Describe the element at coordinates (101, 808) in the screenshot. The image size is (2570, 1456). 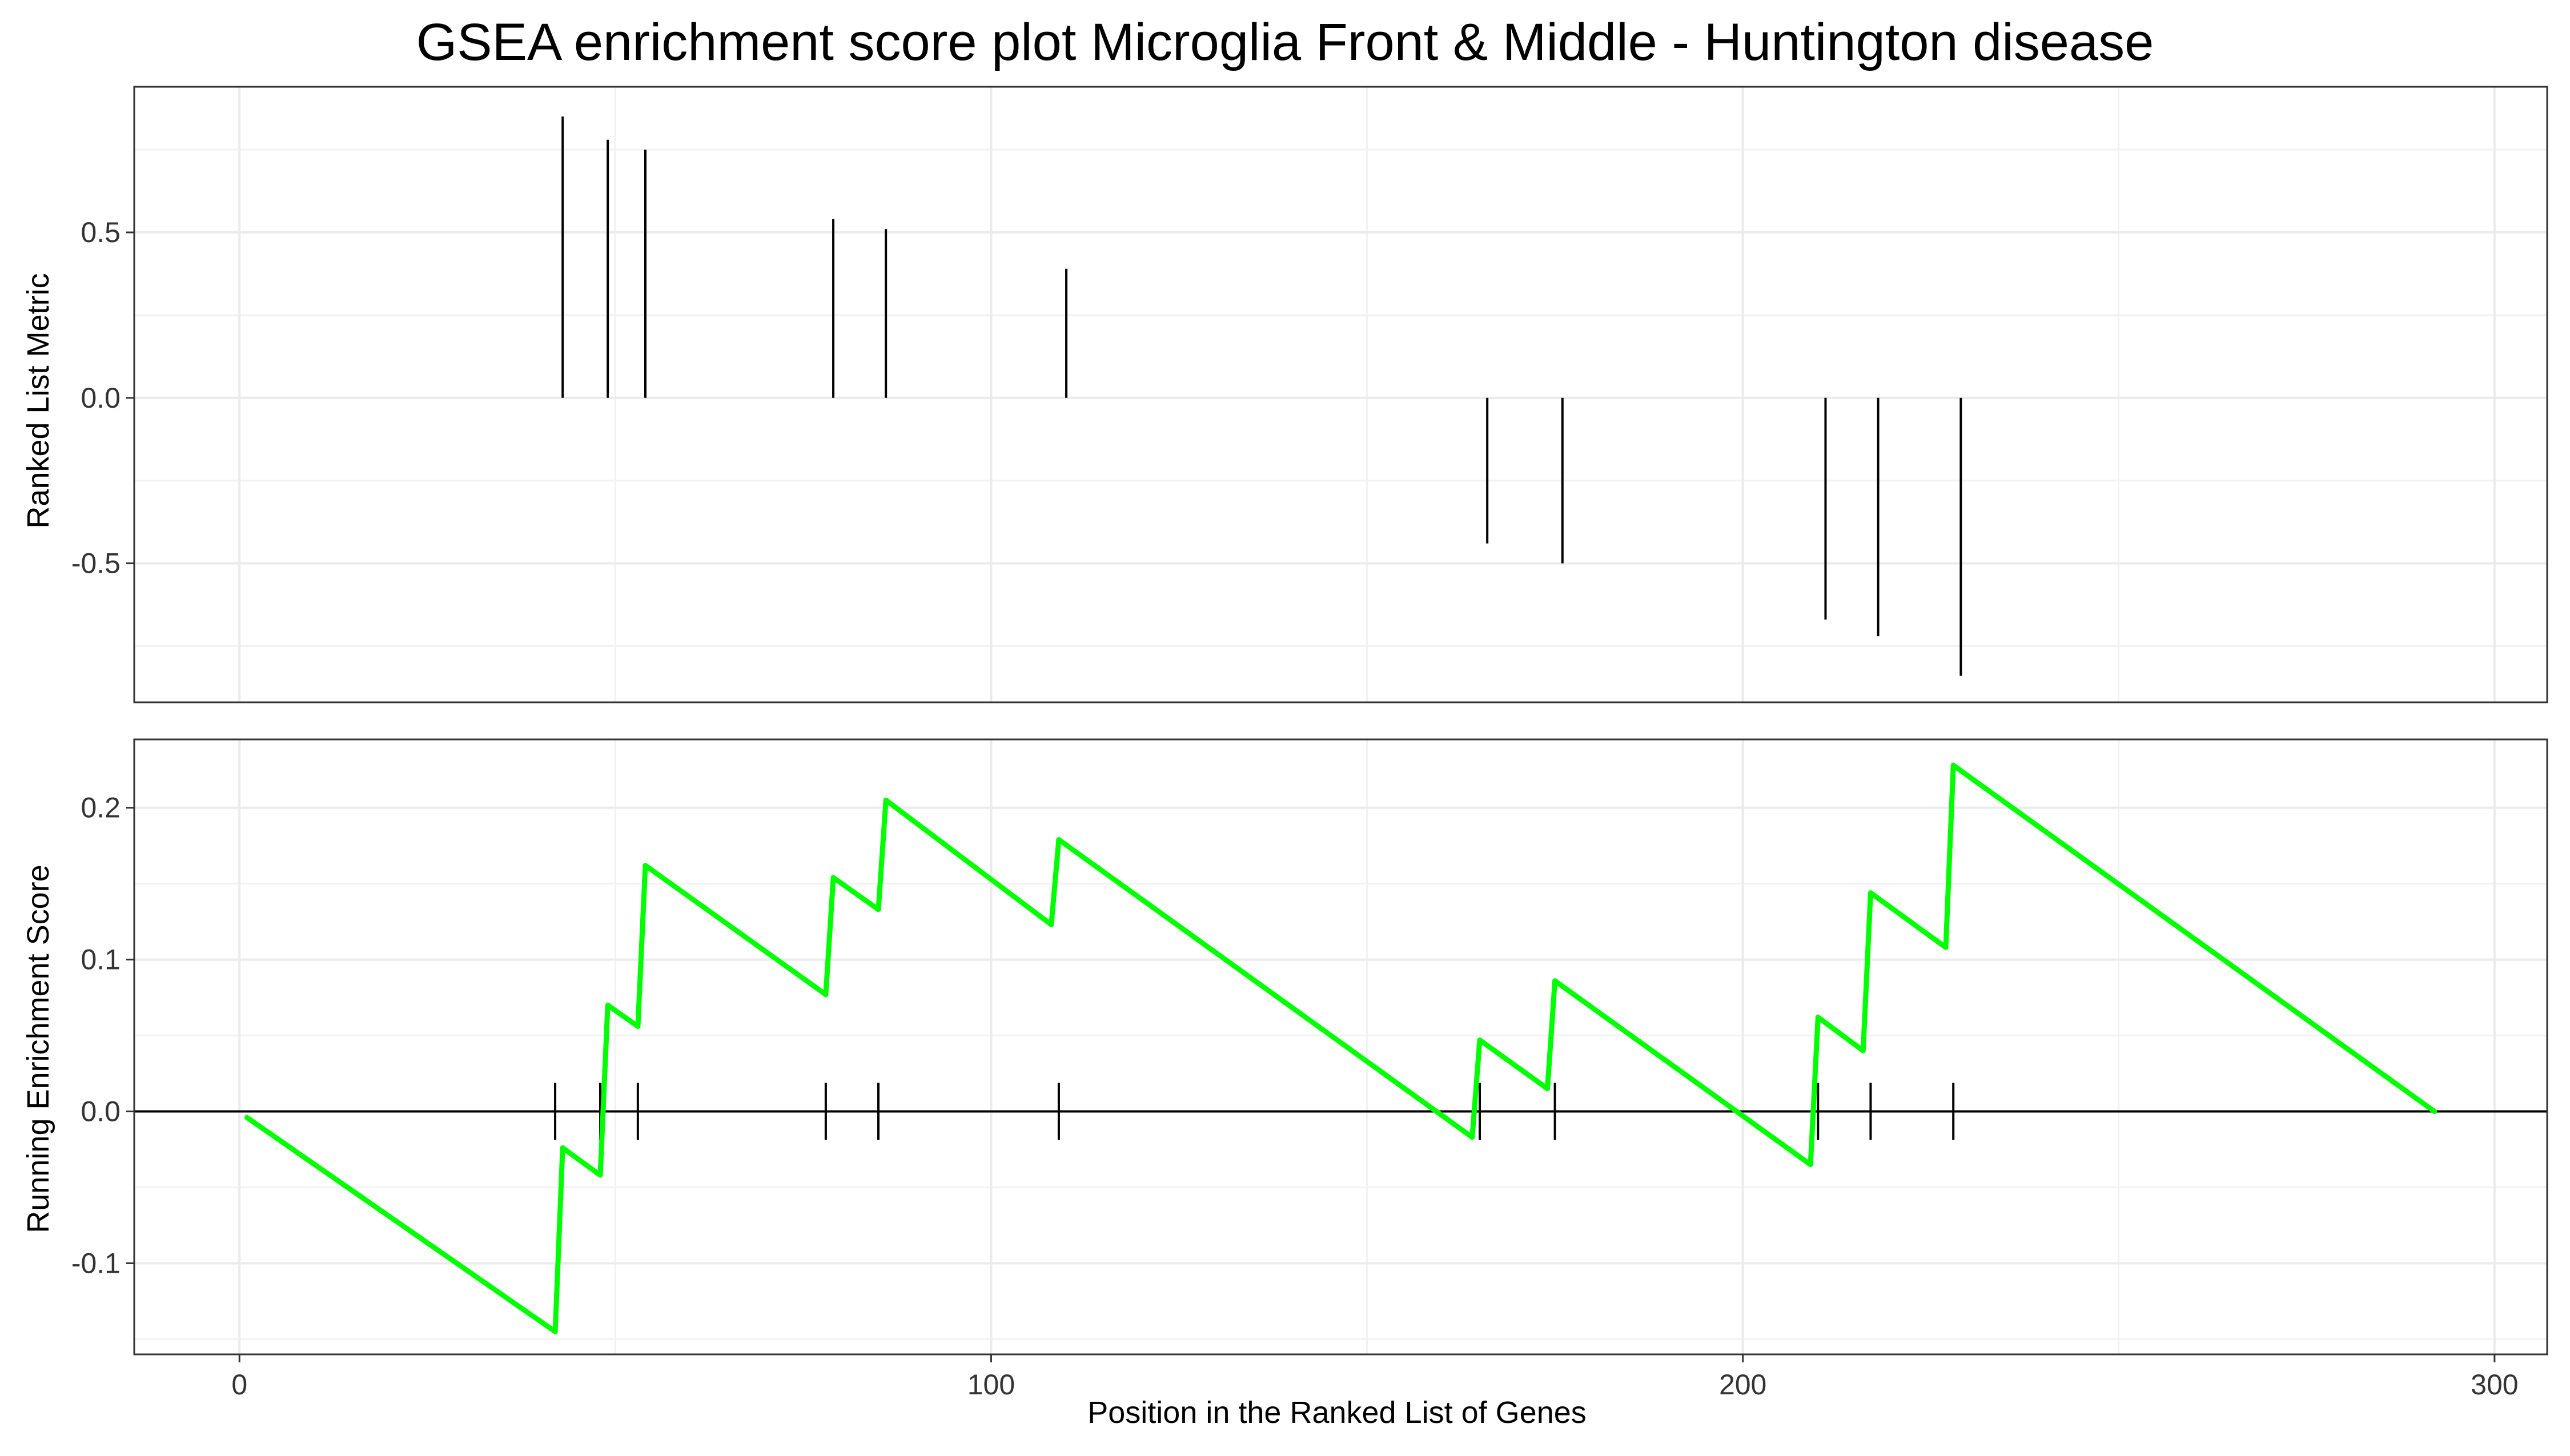
I see `bottom-y-tick-label: 0.2` at that location.